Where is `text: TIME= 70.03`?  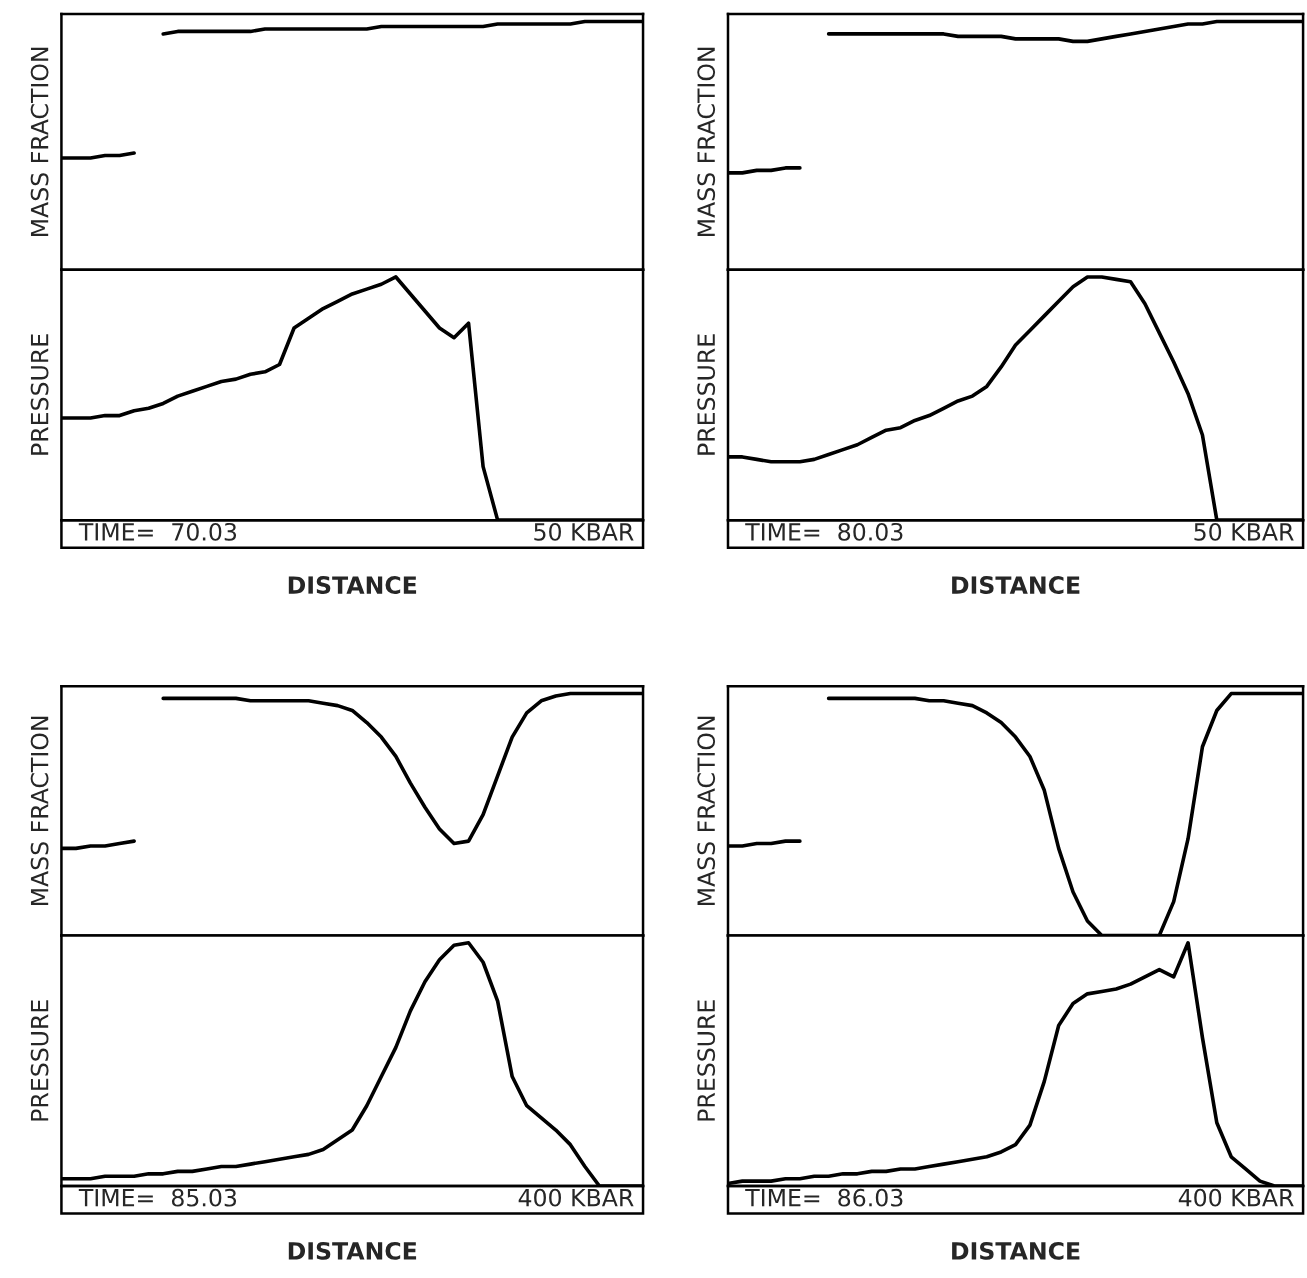
text: TIME= 70.03 is located at coordinates (157, 531).